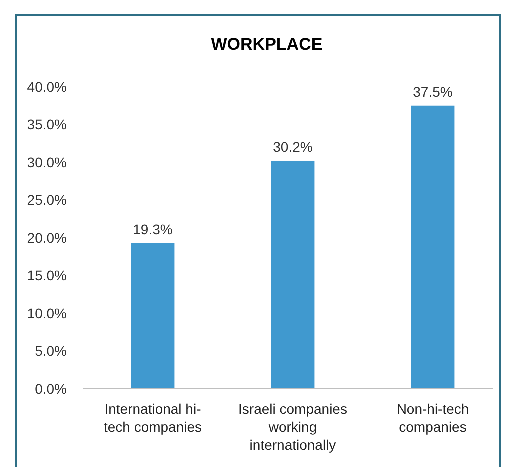  What do you see at coordinates (293, 427) in the screenshot?
I see `x-tick-label: Israeli companies working internationally` at bounding box center [293, 427].